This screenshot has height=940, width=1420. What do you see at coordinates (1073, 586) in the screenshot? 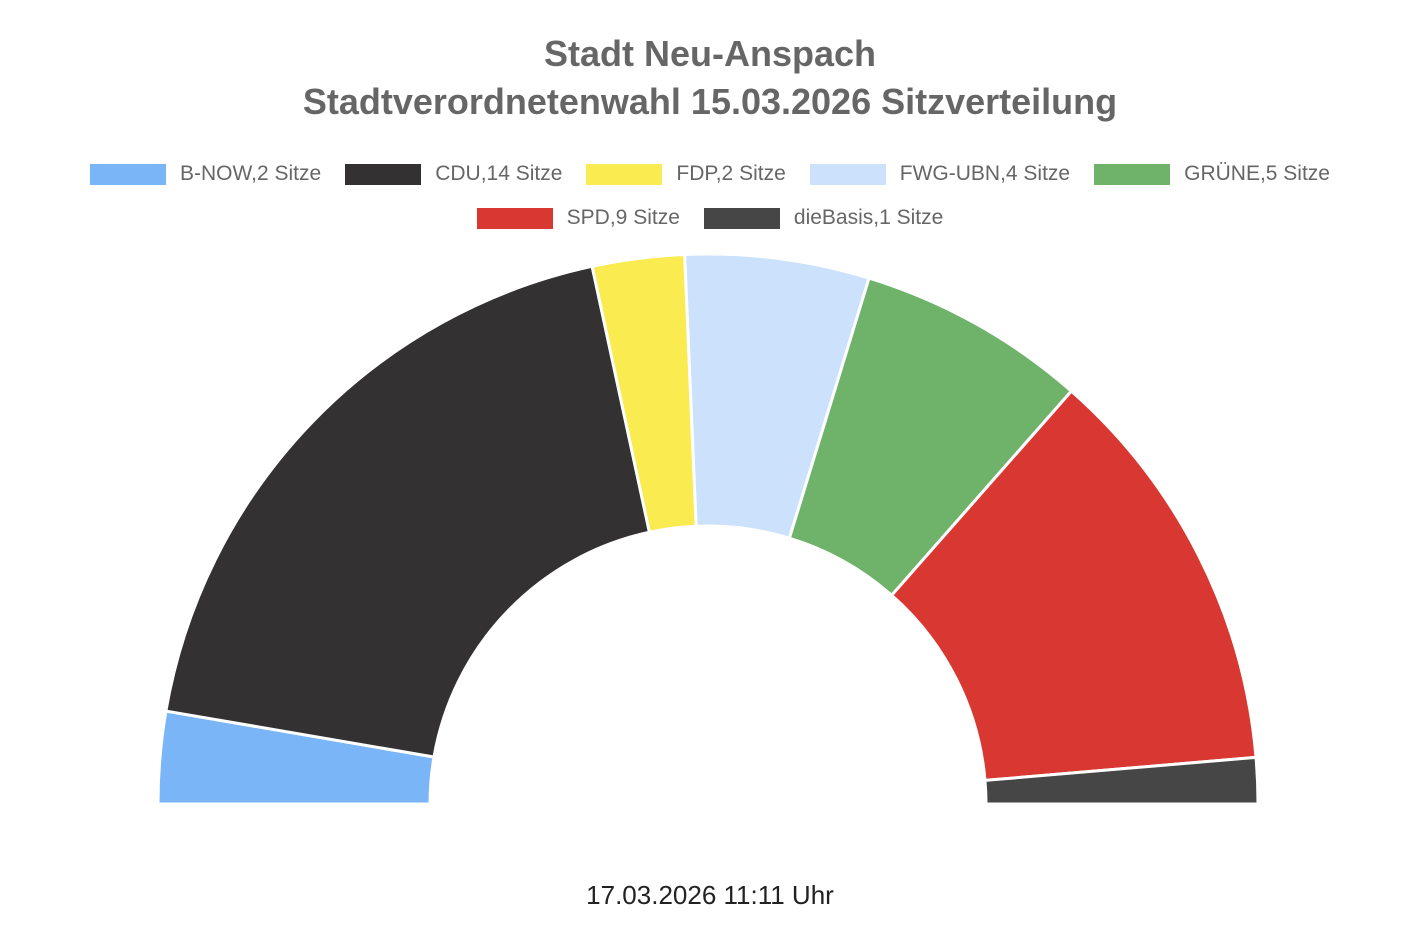
I see `slice-spd` at bounding box center [1073, 586].